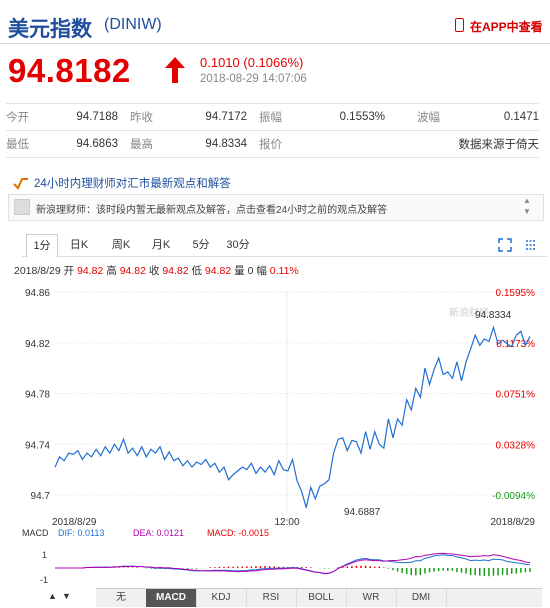  What do you see at coordinates (428, 118) in the screenshot?
I see `stat-label: 波幅` at bounding box center [428, 118].